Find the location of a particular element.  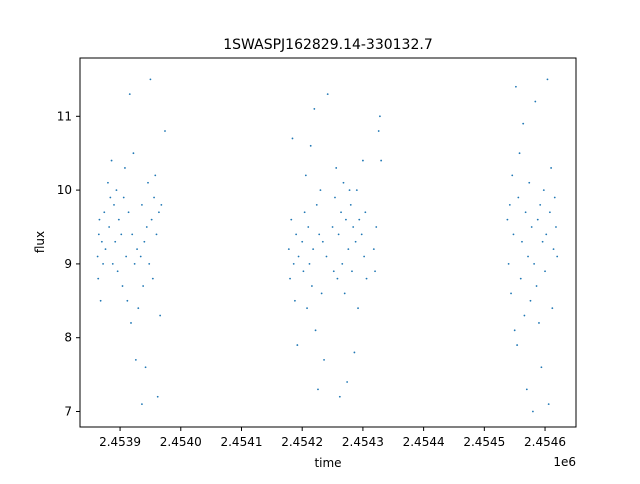

x-tick-label: 2.4544 is located at coordinates (424, 442).